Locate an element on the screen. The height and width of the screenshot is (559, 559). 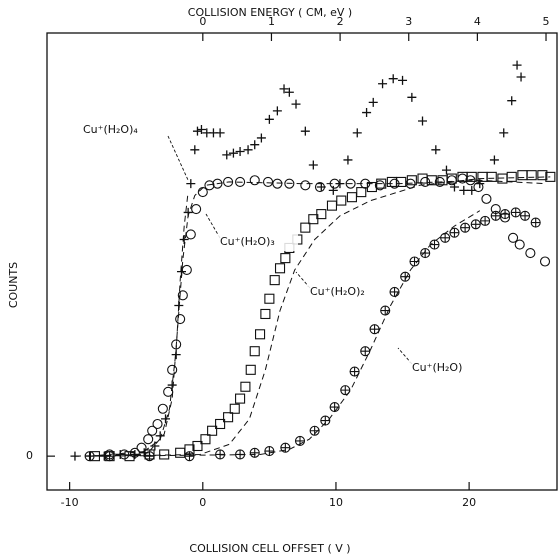
label-background is located at coordinates (258, 242).